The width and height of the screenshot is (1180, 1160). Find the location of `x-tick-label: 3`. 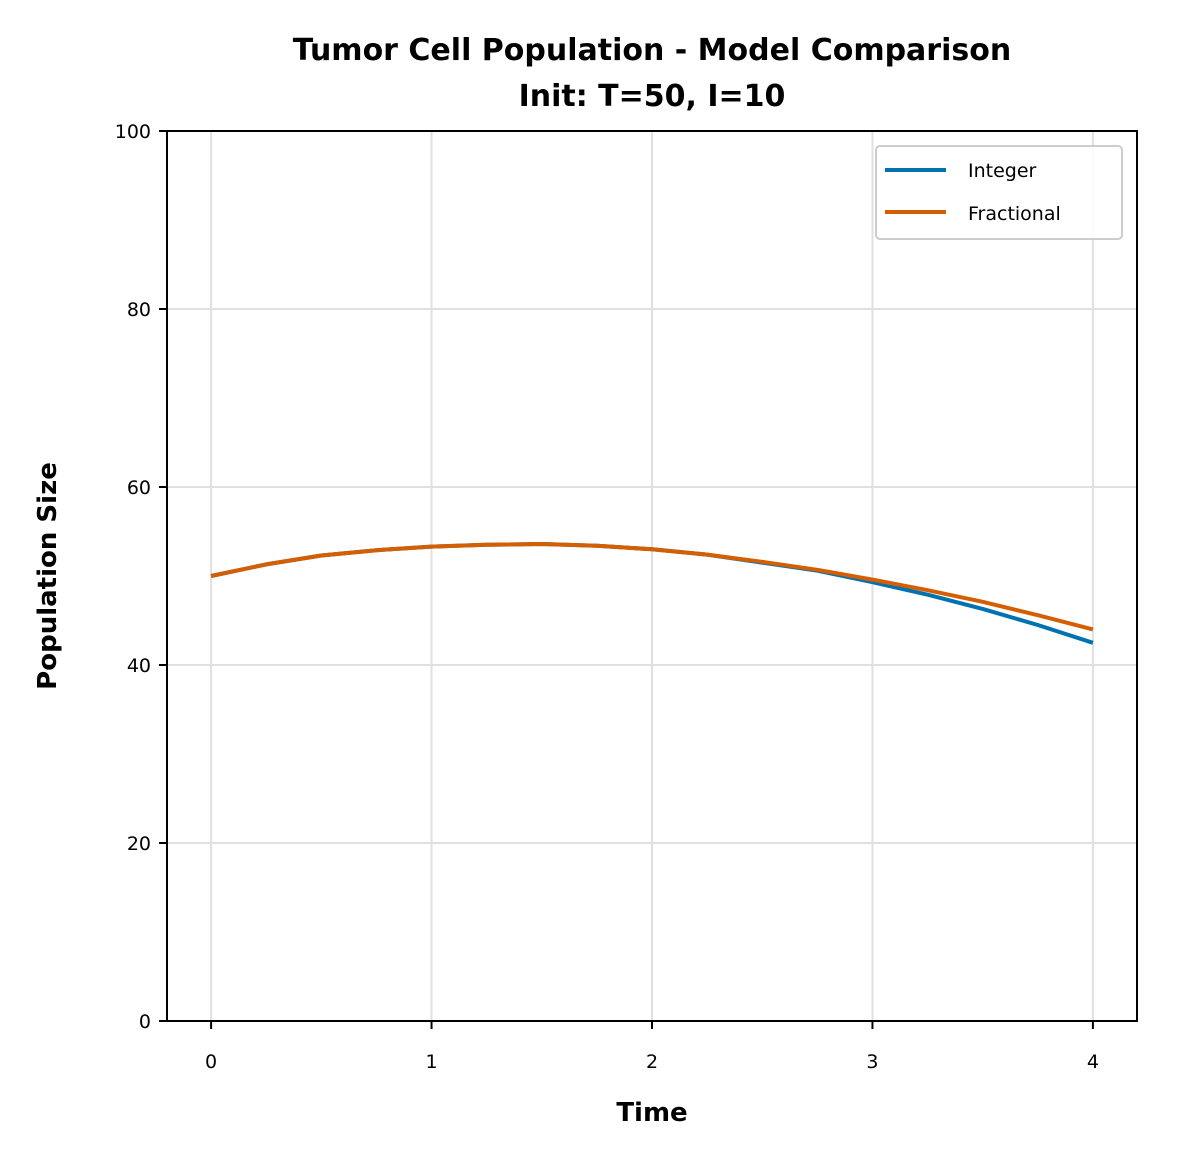

x-tick-label: 3 is located at coordinates (872, 1062).